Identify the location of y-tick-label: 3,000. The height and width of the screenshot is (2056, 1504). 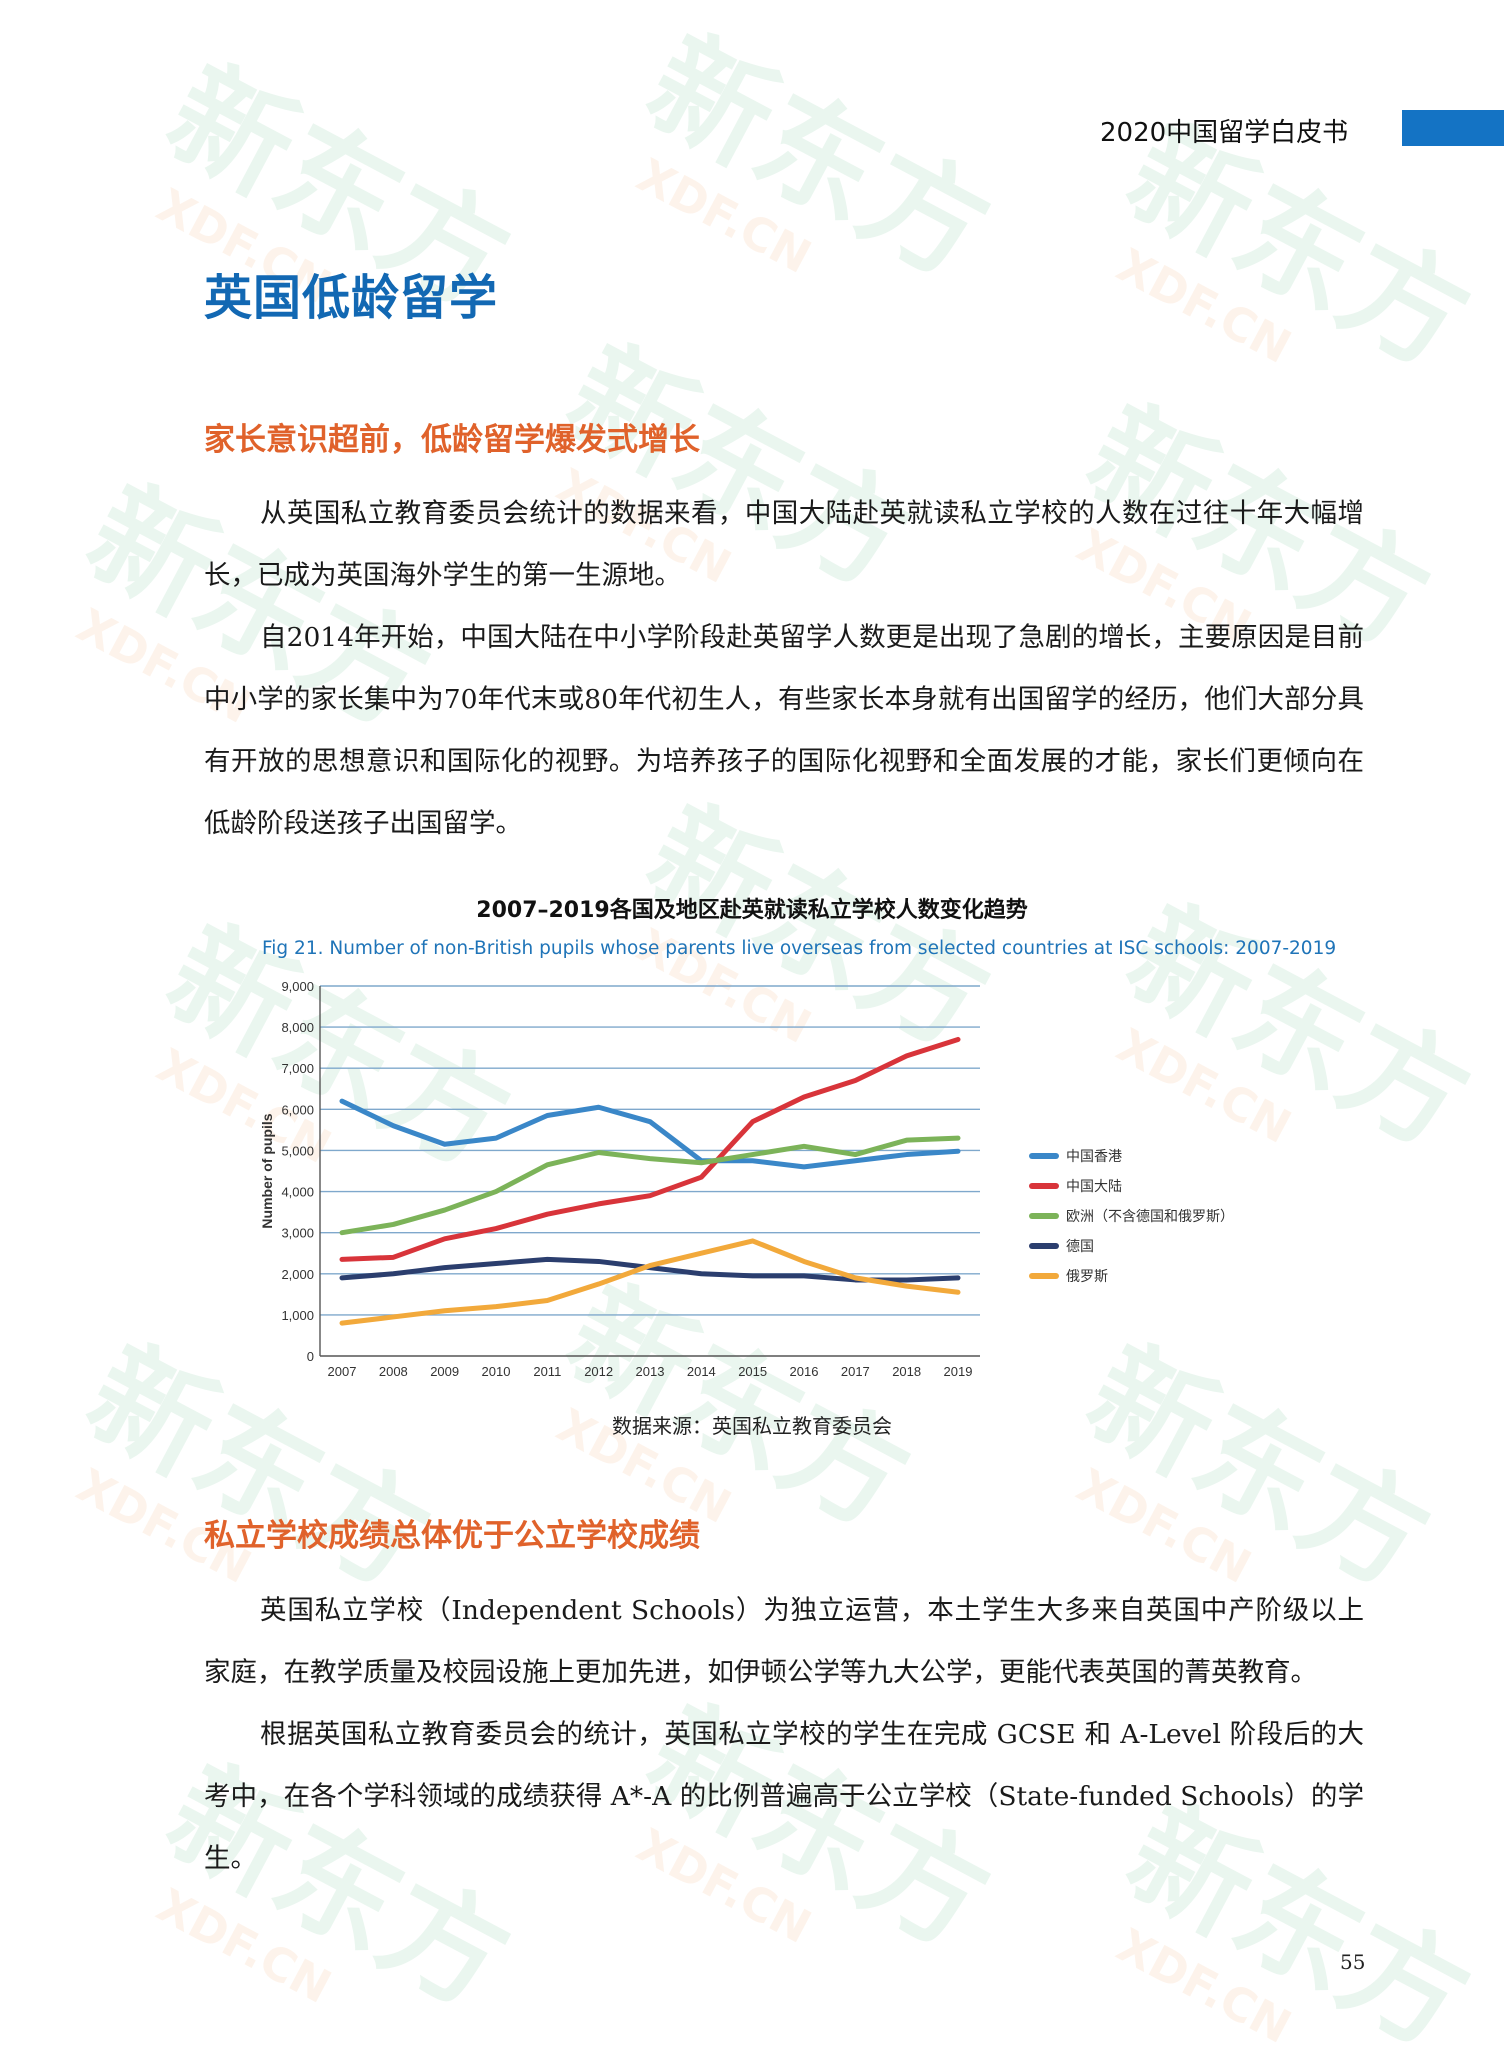
(297, 1233).